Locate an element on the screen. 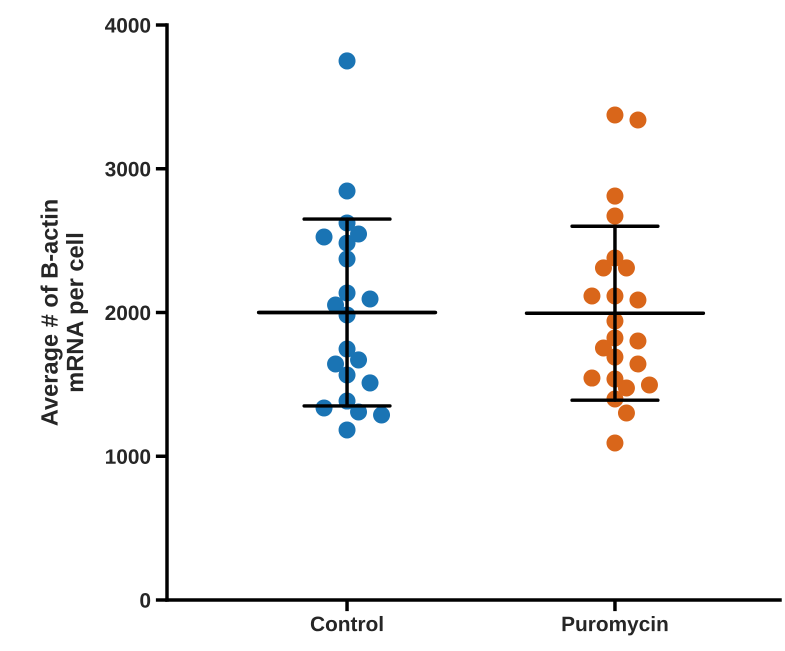 Image resolution: width=785 pixels, height=651 pixels. x-tick-label: Puromycin is located at coordinates (615, 626).